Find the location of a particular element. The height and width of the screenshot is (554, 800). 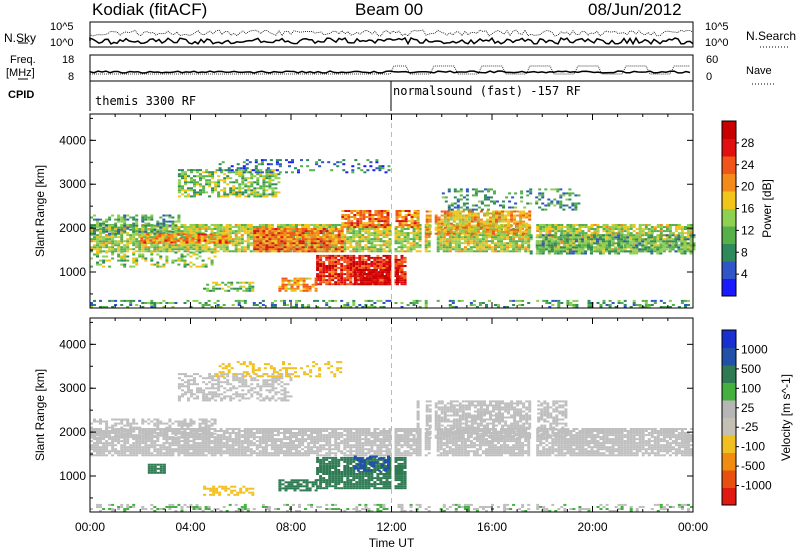

nsearch-tick-top: 10^5 is located at coordinates (717, 27).